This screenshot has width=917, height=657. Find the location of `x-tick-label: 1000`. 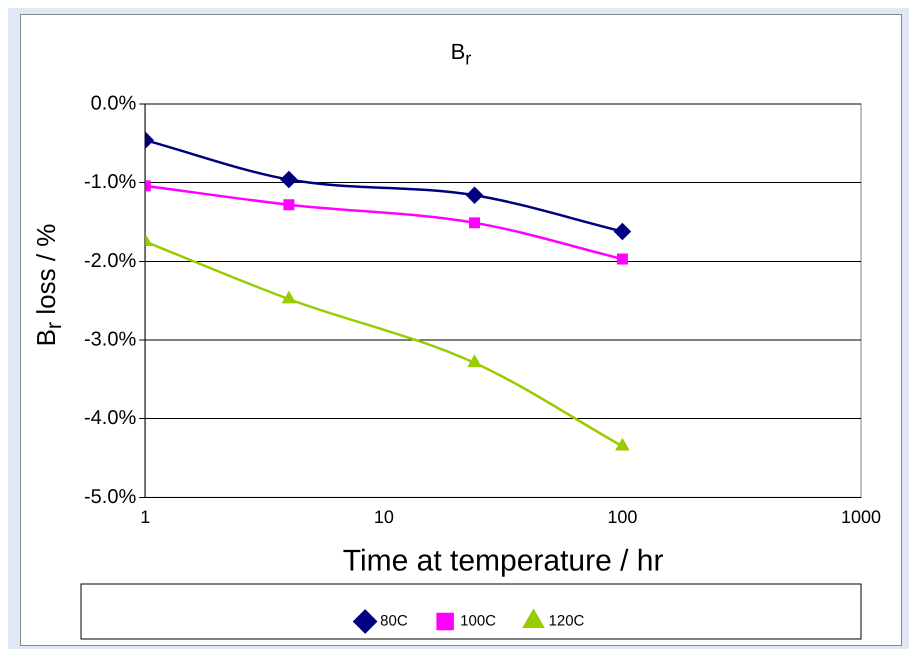

x-tick-label: 1000 is located at coordinates (861, 517).